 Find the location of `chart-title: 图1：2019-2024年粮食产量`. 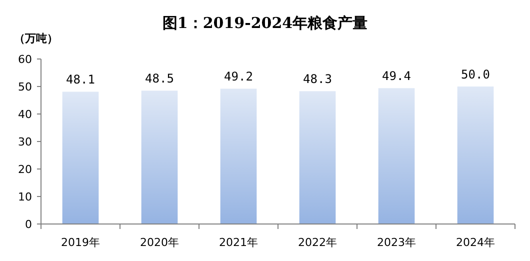

chart-title: 图1：2019-2024年粮食产量 is located at coordinates (265, 23).